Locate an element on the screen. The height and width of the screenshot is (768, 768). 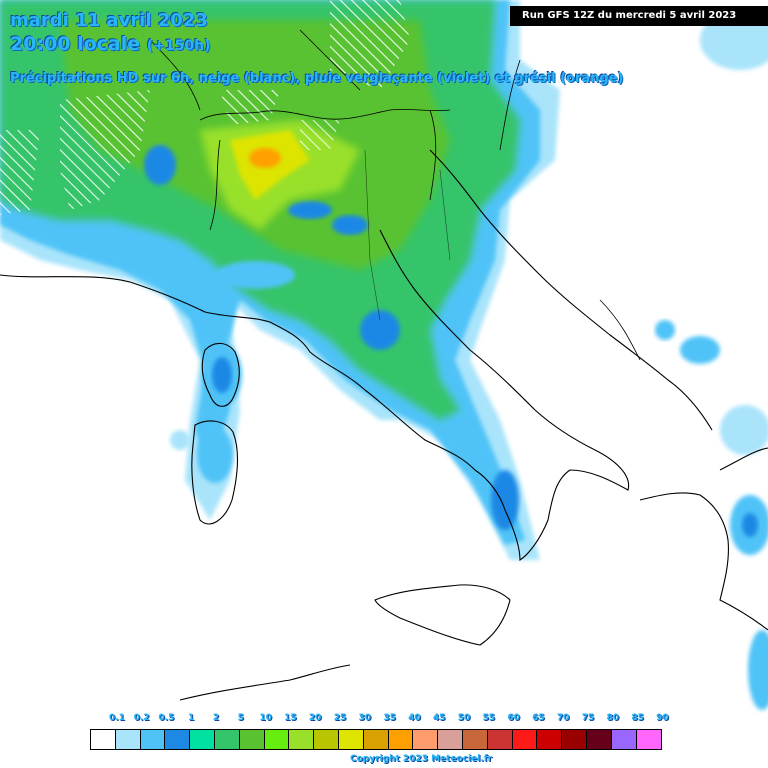
legend-label: 35 is located at coordinates (389, 718).